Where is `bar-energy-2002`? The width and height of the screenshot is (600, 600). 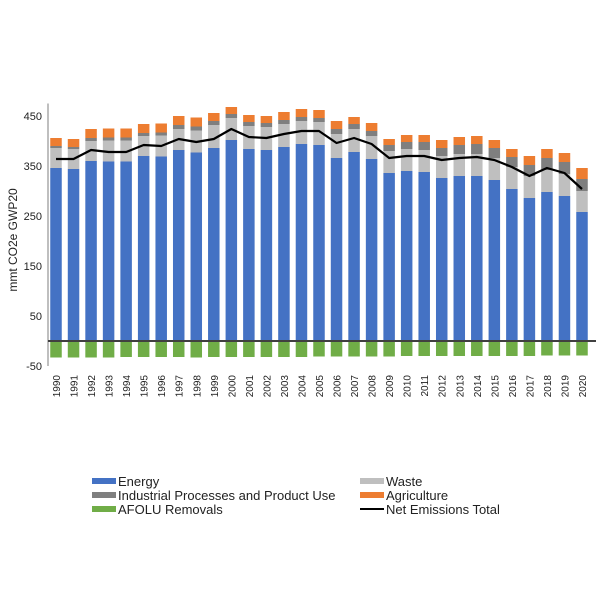 bar-energy-2002 is located at coordinates (266, 245).